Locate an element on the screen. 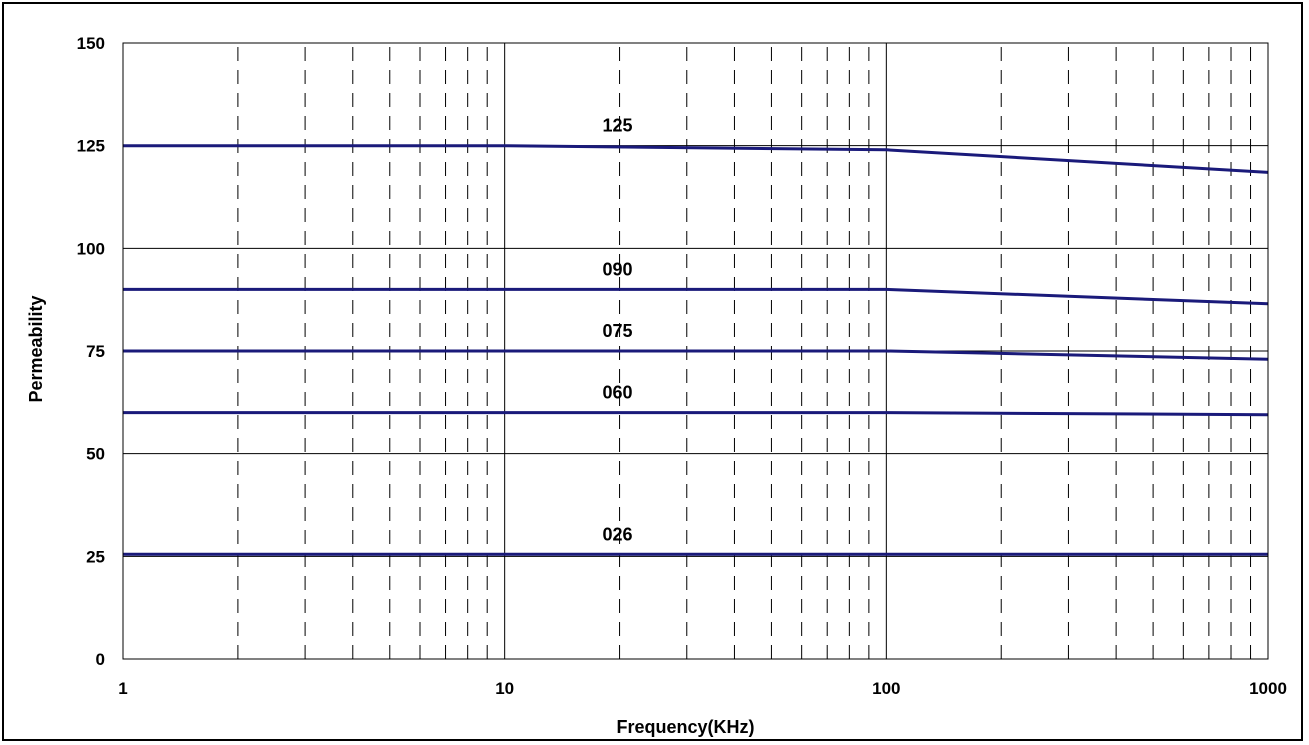 The height and width of the screenshot is (745, 1309). y-tick-labels: 0 25 50 75 100 125 150 is located at coordinates (91, 351).